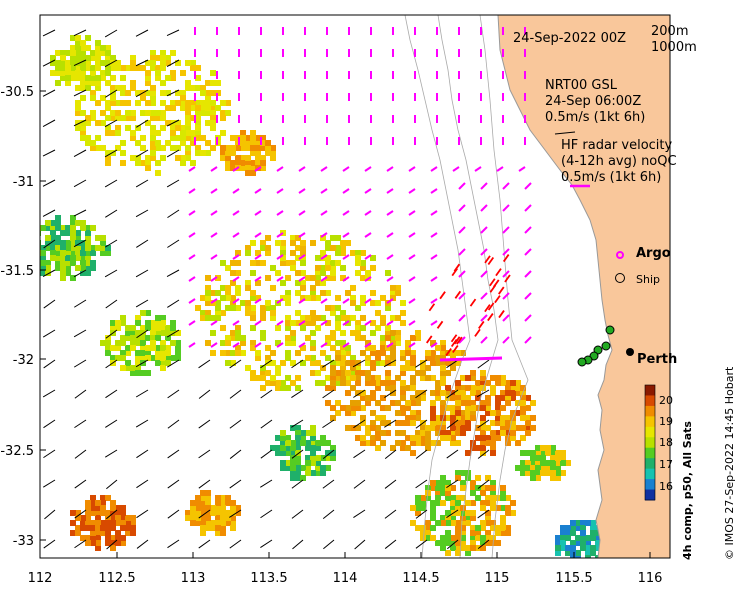 Image resolution: width=740 pixels, height=592 pixels. What do you see at coordinates (17, 92) in the screenshot?
I see `y-tick-label: -30.5` at bounding box center [17, 92].